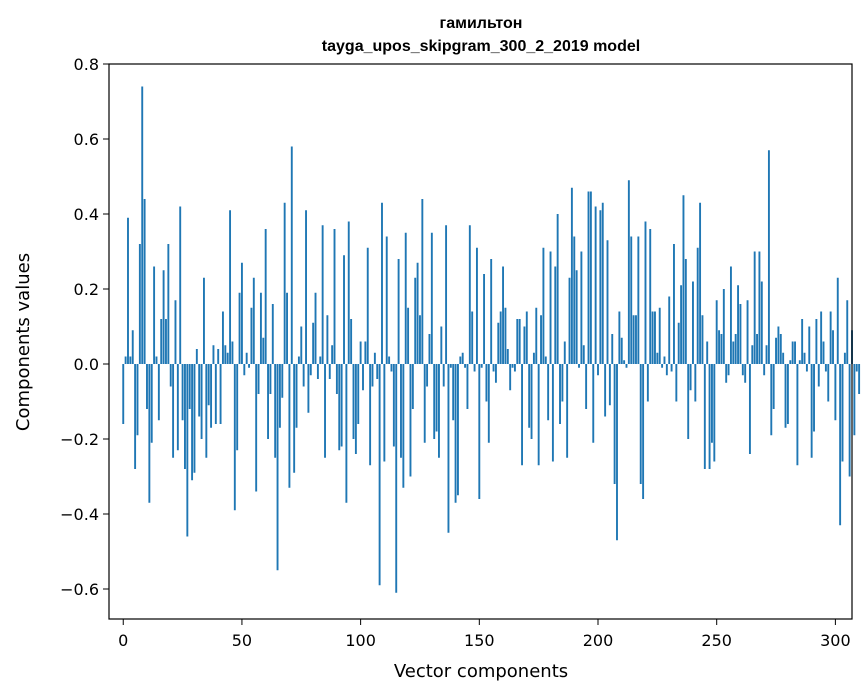  I want to click on x-tick-label: 150, so click(479, 640).